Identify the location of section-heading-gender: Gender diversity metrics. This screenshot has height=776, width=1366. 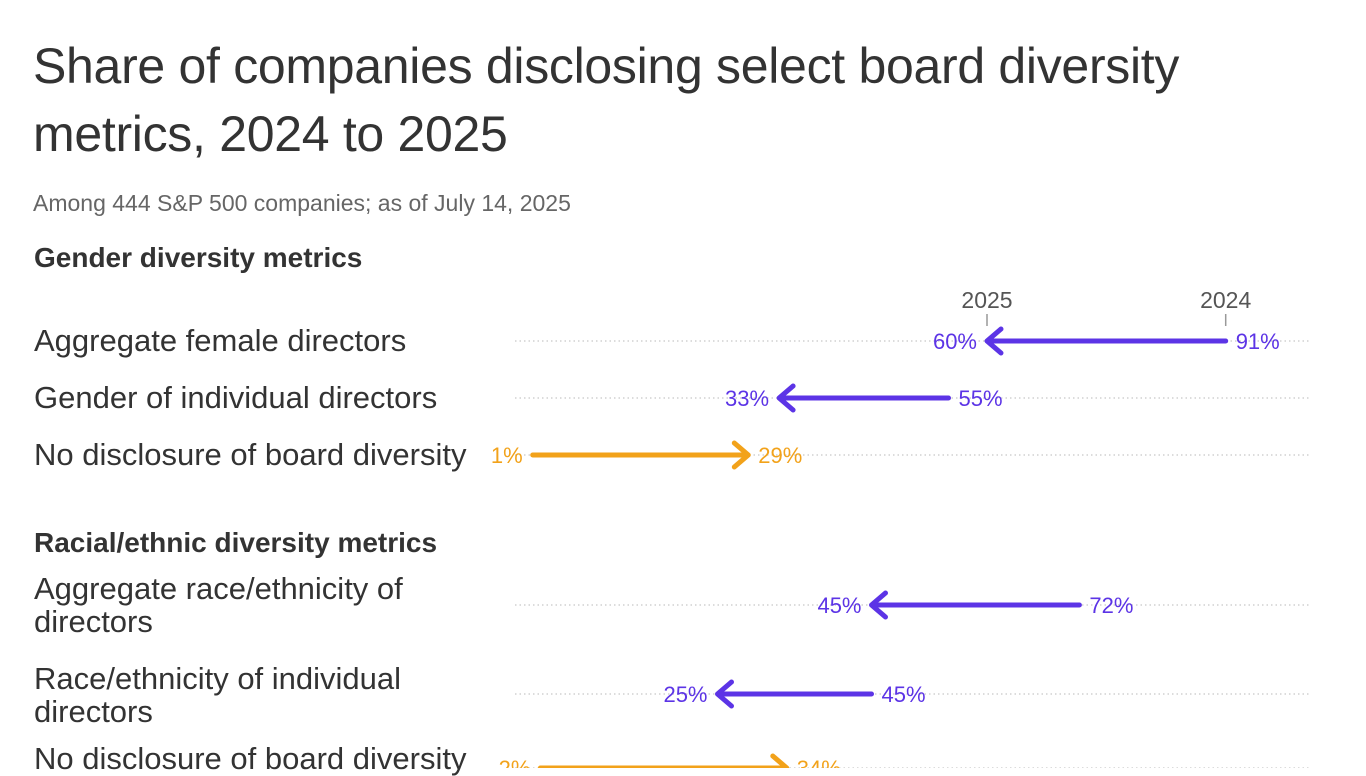
(198, 257).